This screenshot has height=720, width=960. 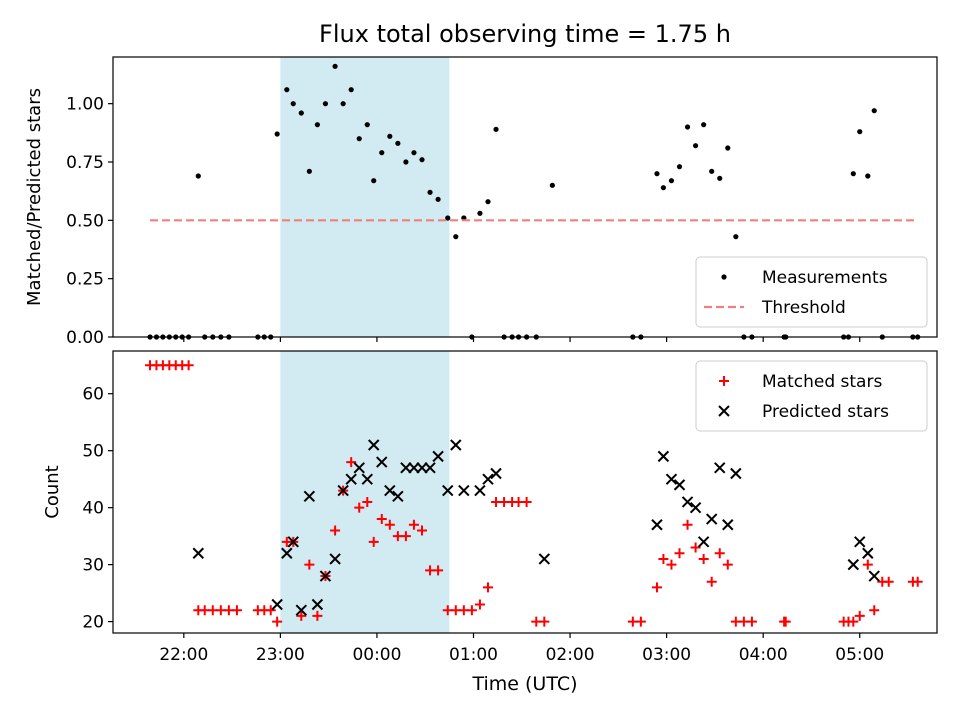 I want to click on y-tick-label: 40, so click(x=93, y=509).